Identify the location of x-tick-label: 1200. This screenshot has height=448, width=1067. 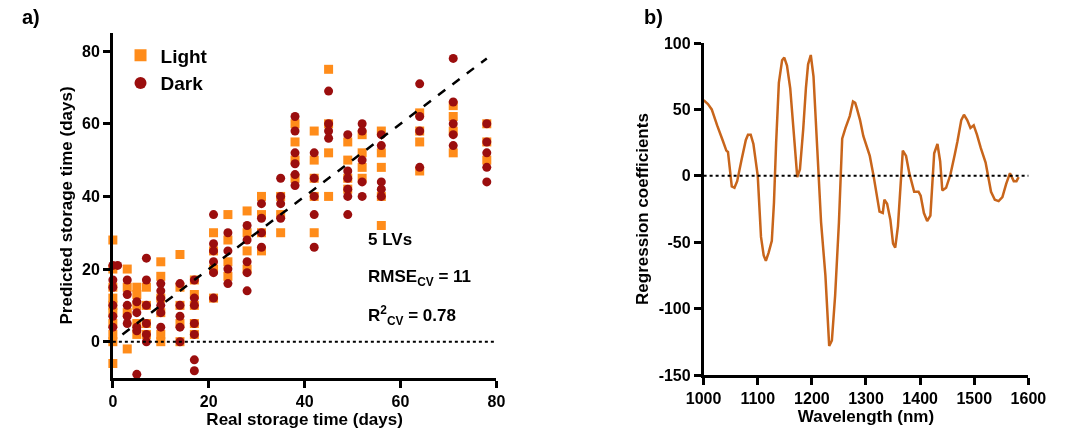
(812, 398).